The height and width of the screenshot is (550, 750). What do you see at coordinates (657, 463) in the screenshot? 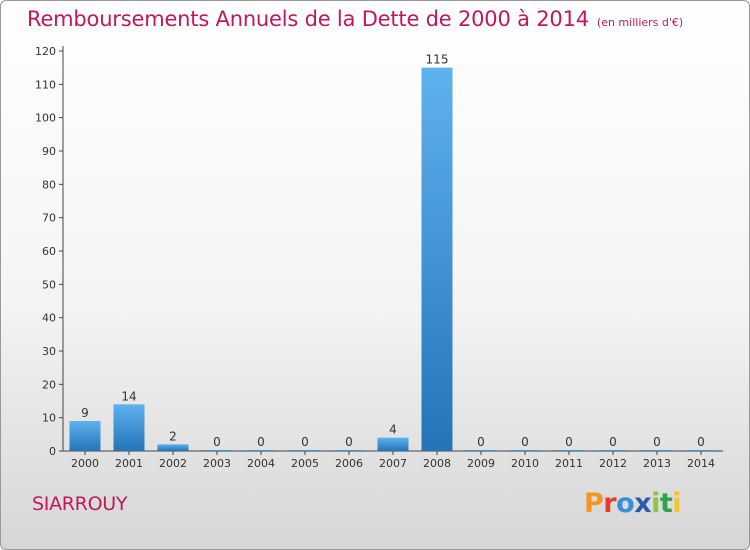
I see `x-tick-label: 2013` at bounding box center [657, 463].